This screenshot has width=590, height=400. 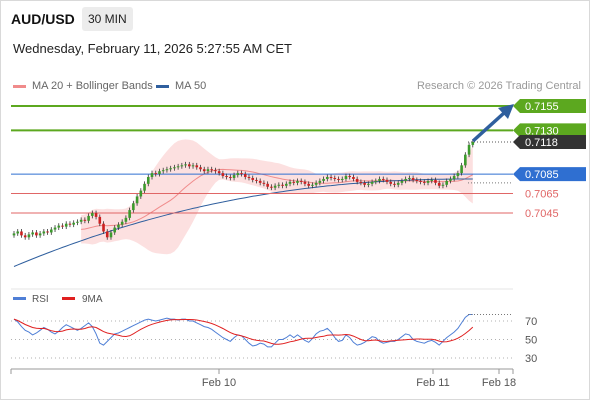 I want to click on rsi-level-label-30: 30, so click(x=531, y=359).